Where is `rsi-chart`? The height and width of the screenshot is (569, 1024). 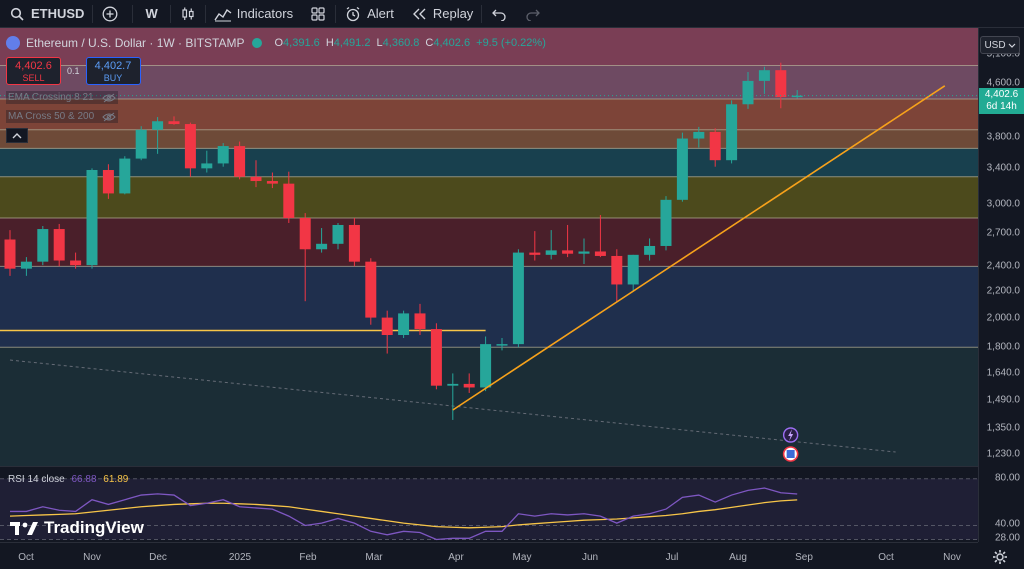
rsi-chart is located at coordinates (489, 504).